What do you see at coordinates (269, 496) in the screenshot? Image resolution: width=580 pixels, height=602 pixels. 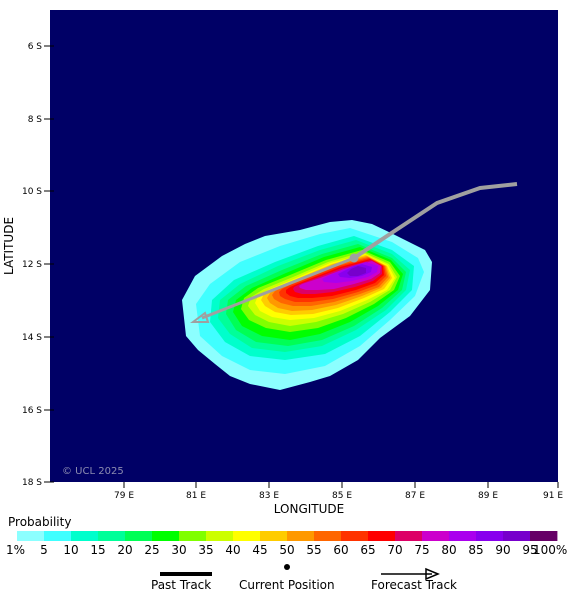 I see `x-tick-label: 83 E` at bounding box center [269, 496].